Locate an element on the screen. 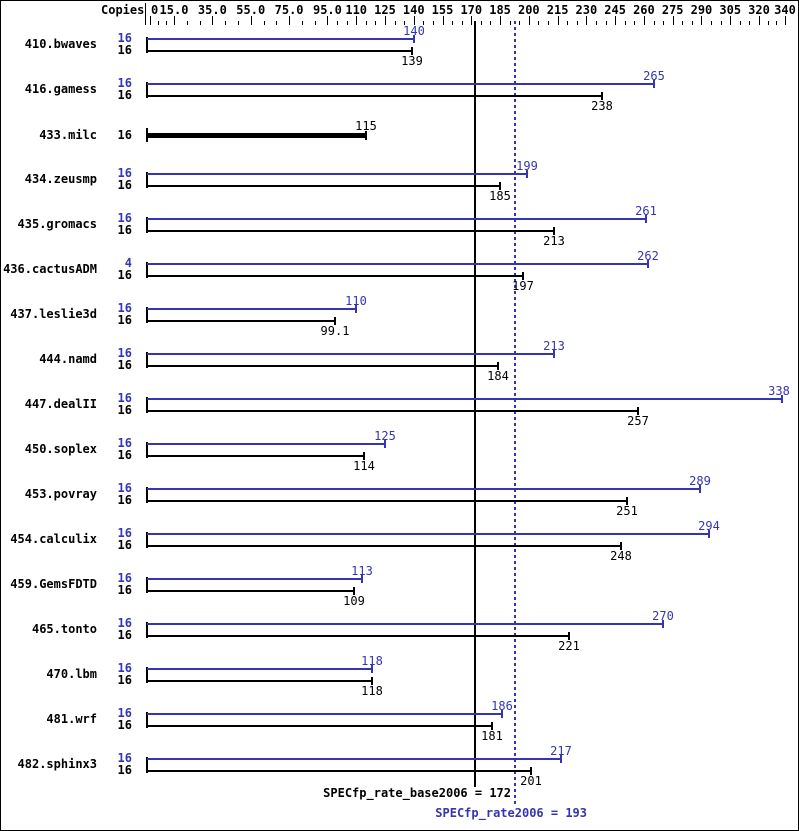 The width and height of the screenshot is (799, 831). axis-tick-label: 35.0 is located at coordinates (212, 10).